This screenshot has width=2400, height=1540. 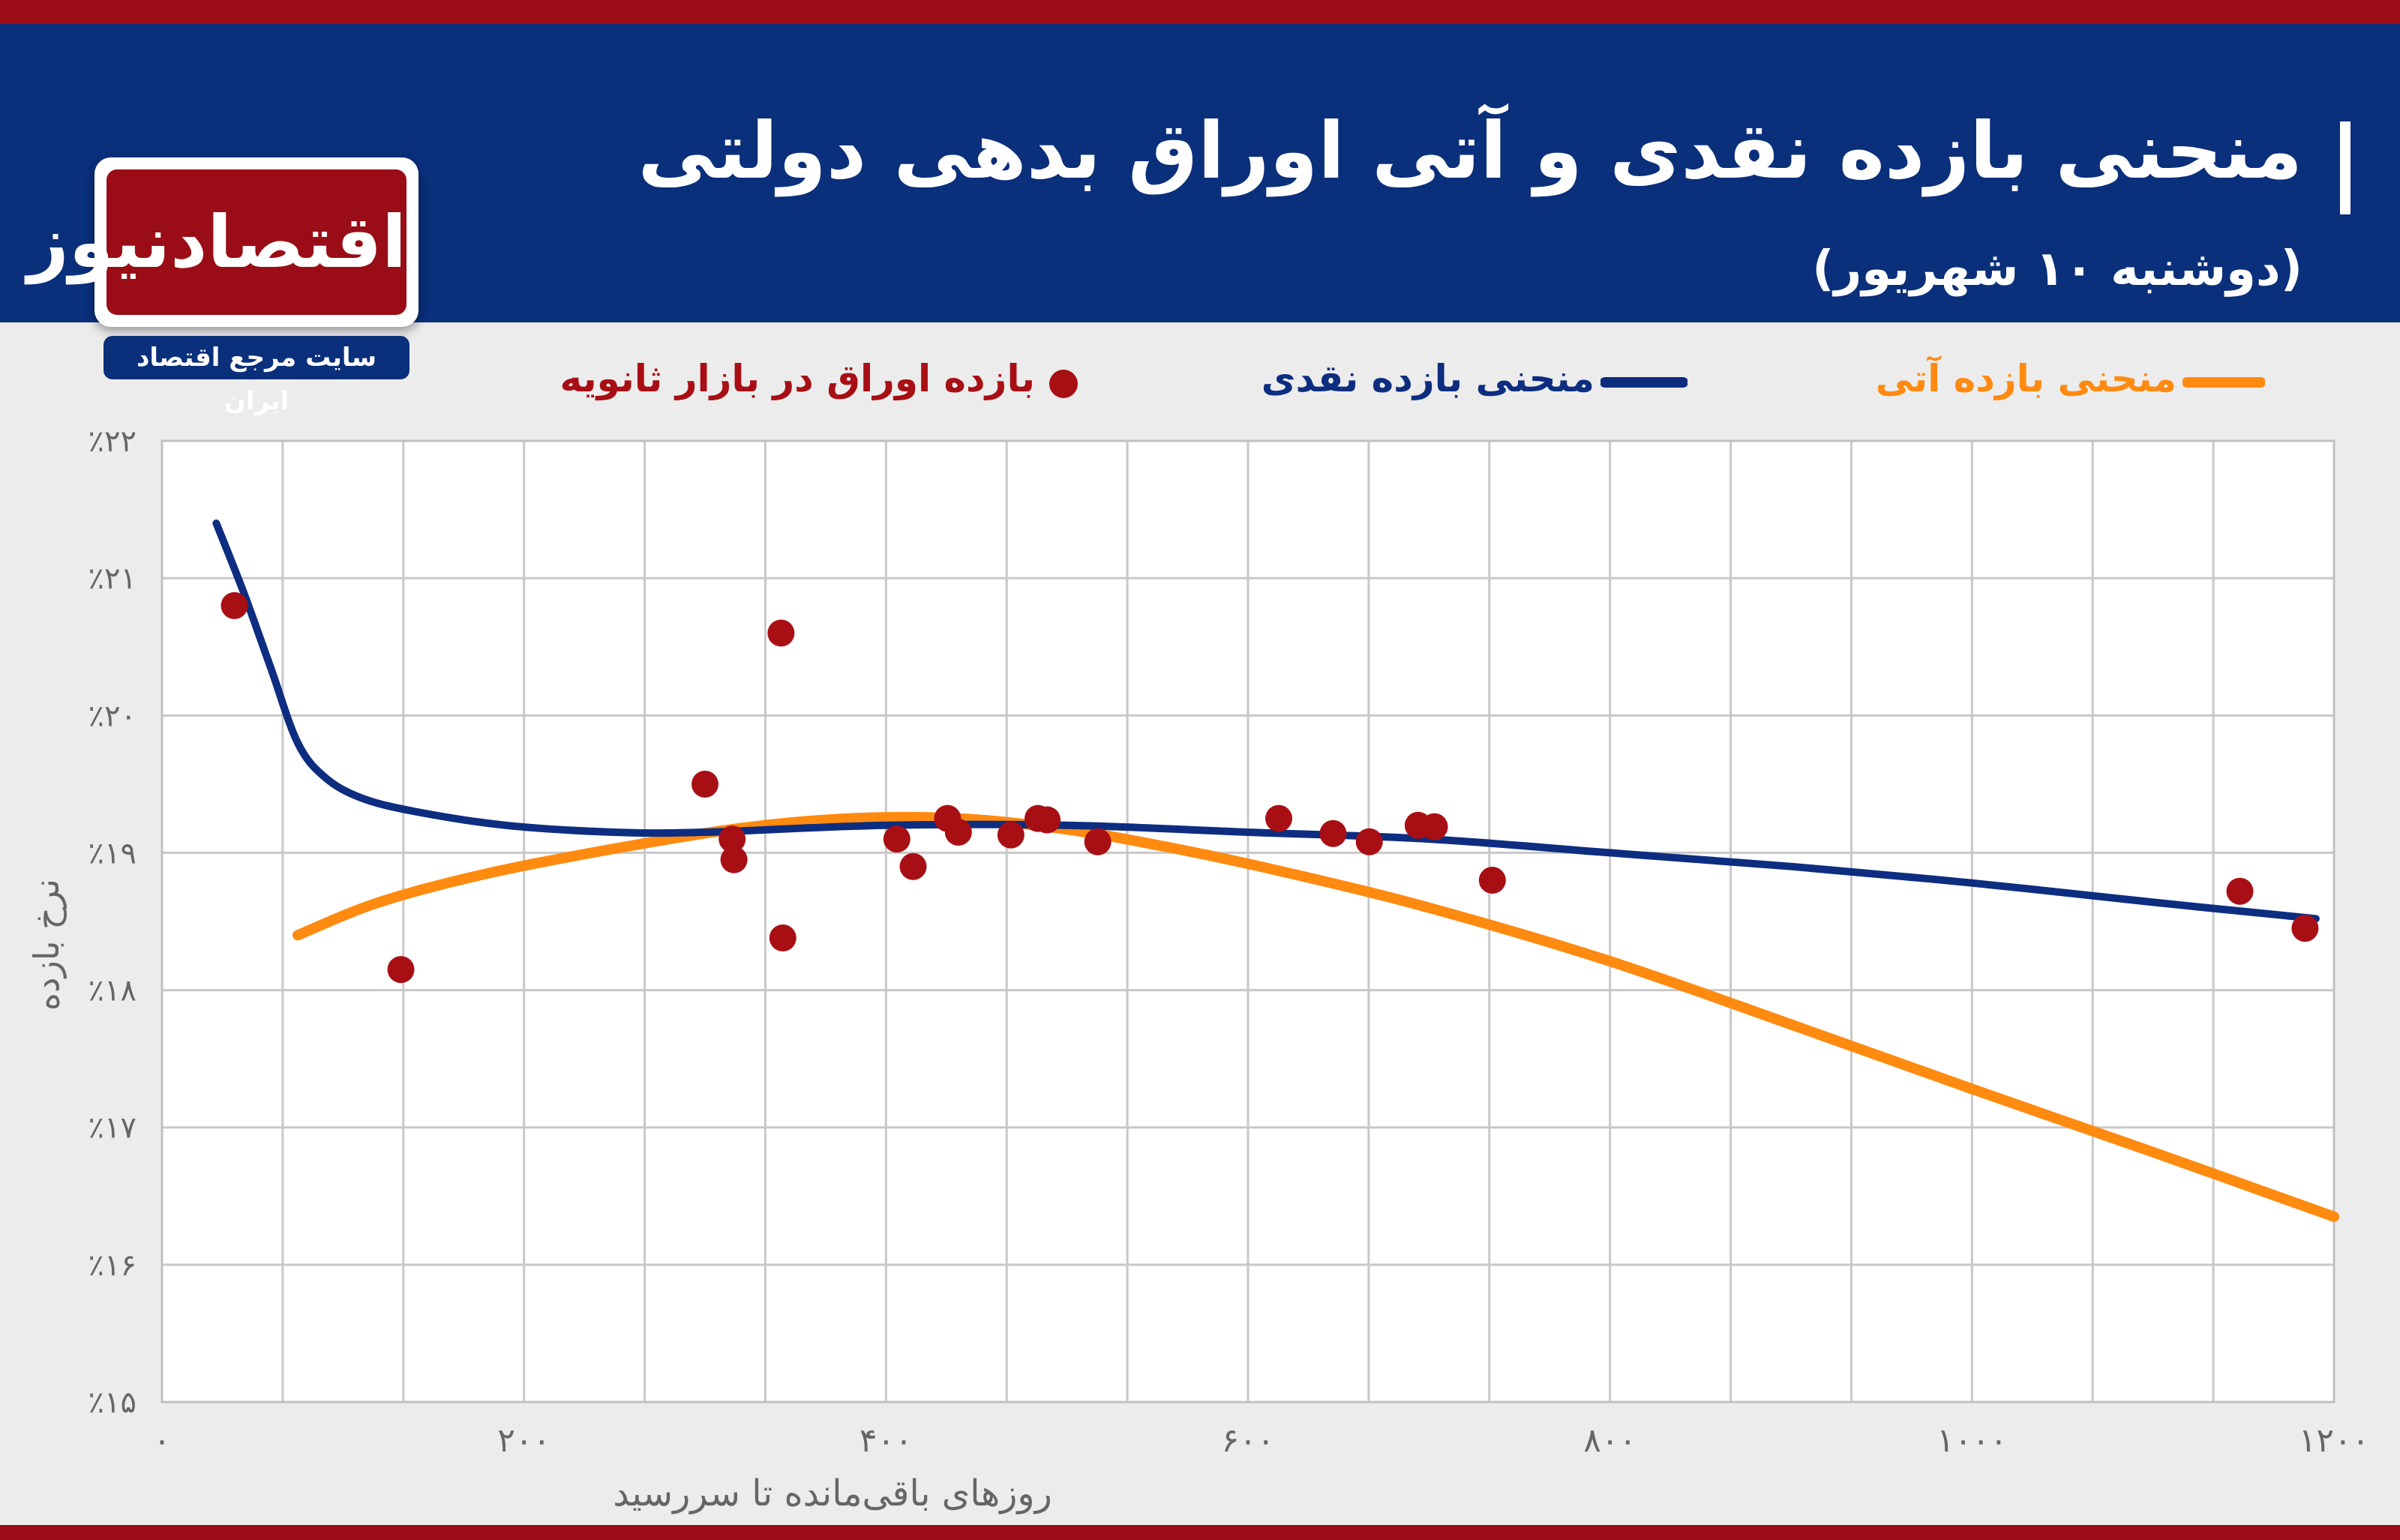 I want to click on bottom-accent-bar, so click(x=1200, y=1532).